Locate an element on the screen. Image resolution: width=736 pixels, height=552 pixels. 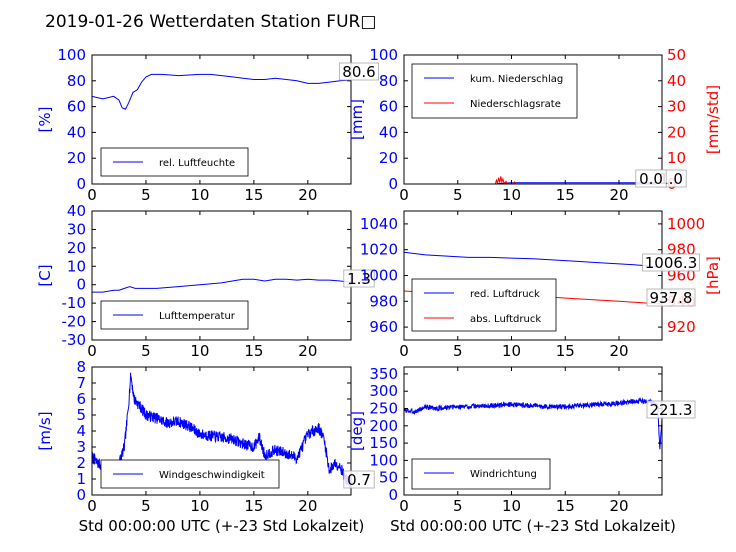
y-right-tick-label: 920 is located at coordinates (681, 327).